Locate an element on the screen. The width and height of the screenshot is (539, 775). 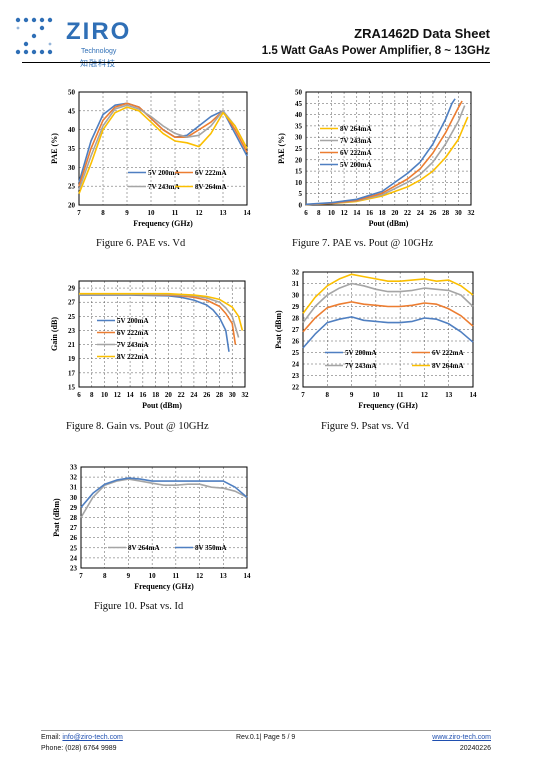
header-divider is located at coordinates (256, 62).